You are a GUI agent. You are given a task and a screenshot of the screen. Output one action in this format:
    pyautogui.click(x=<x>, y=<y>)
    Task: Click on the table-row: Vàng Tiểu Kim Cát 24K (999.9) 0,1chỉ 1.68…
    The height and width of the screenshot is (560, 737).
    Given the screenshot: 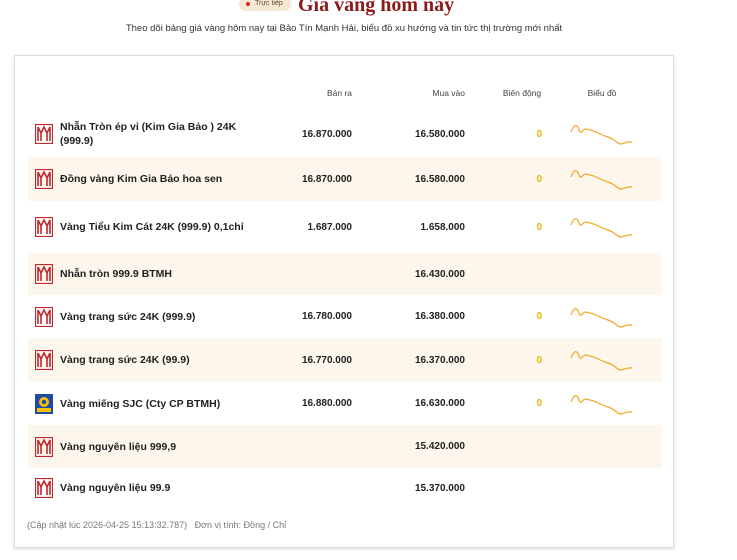 What is the action you would take?
    pyautogui.click(x=345, y=227)
    